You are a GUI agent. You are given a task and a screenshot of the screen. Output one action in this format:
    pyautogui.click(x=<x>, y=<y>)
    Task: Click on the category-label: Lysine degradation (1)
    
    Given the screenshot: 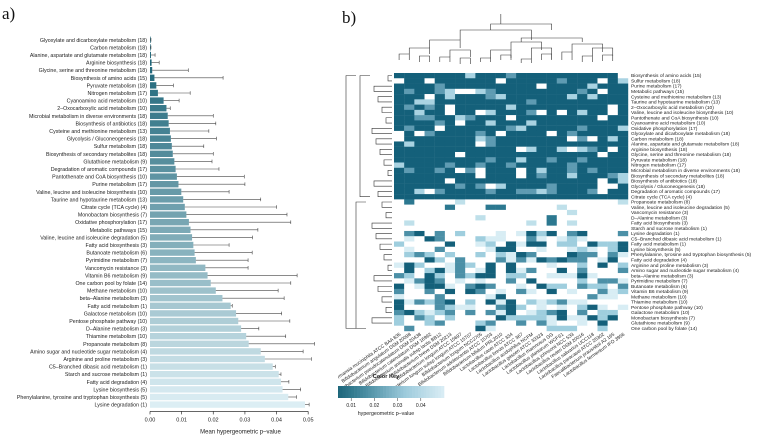 What is the action you would take?
    pyautogui.click(x=120, y=406)
    